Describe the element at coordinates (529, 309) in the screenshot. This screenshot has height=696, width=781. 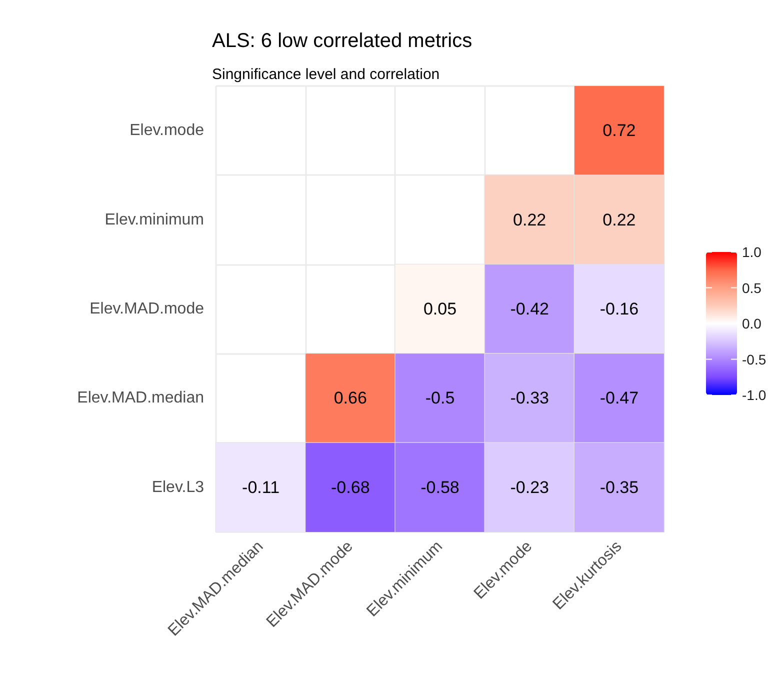
I see `data-label: -0.42` at that location.